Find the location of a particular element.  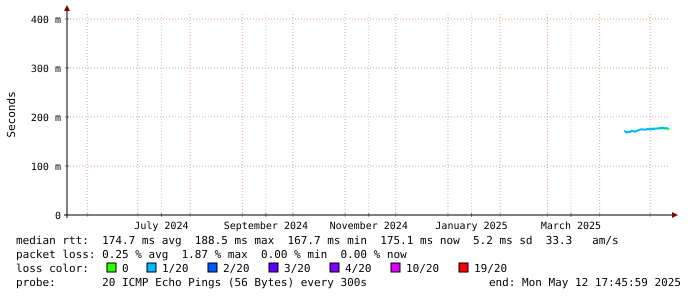

y-tick-label: 400 m is located at coordinates (45, 20).